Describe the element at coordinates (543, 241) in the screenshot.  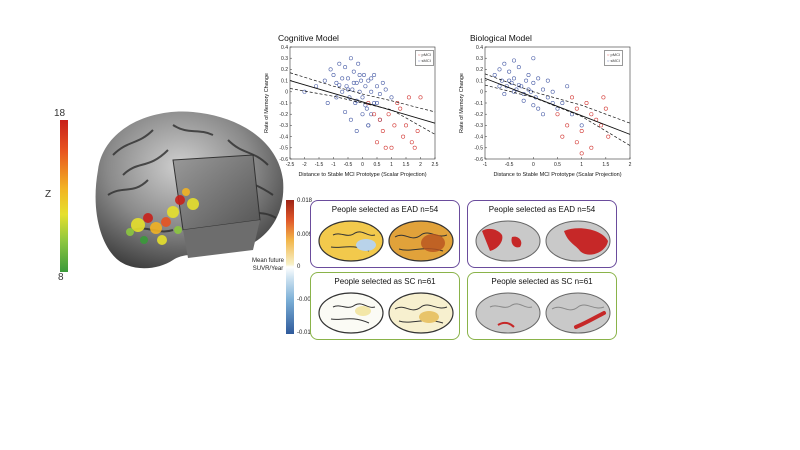
I see `brain-surface-ead-biological` at that location.